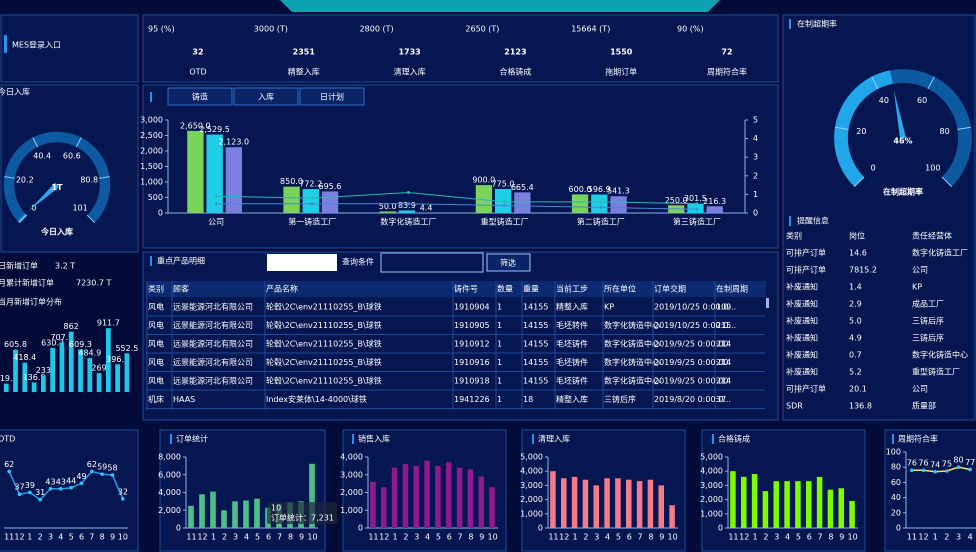 This screenshot has height=552, width=976. I want to click on table-cell: 18, so click(528, 399).